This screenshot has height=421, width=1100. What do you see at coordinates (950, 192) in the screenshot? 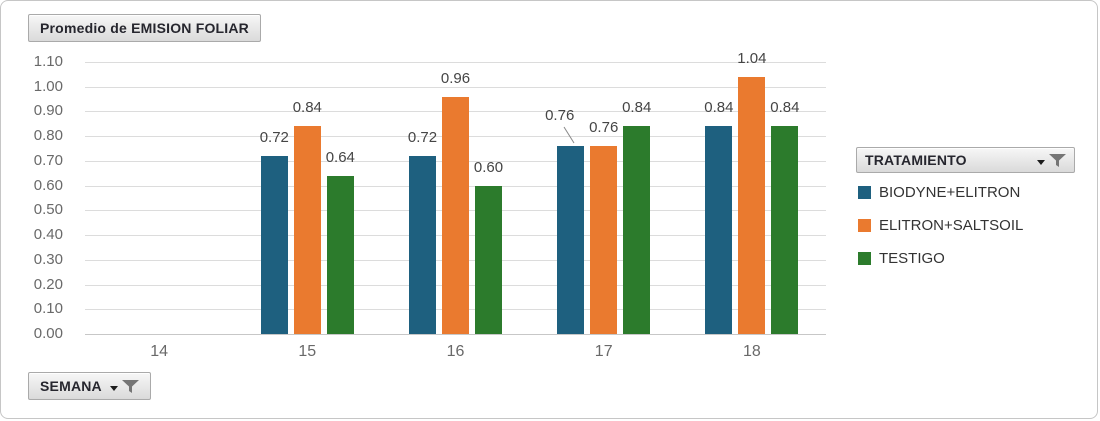
I see `legend-label: BIODYNE+ELITRON` at bounding box center [950, 192].